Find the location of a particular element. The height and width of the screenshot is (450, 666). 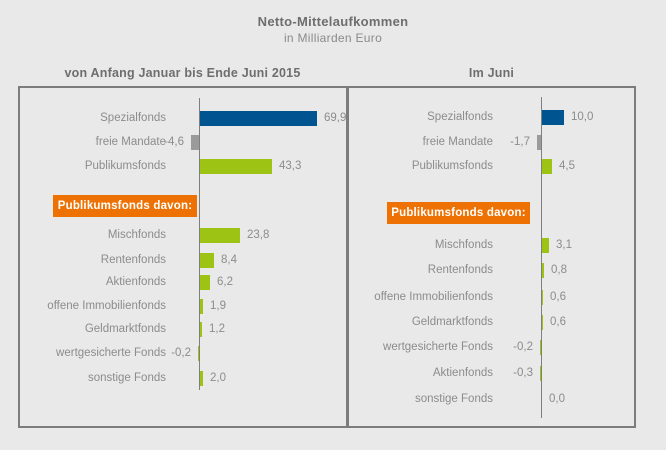

panel-header-june: Im Juni is located at coordinates (491, 73).